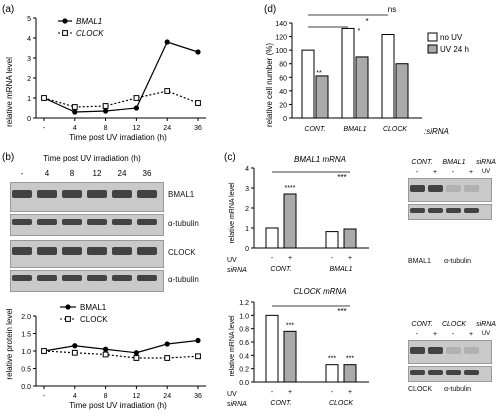 The width and height of the screenshot is (500, 419). What do you see at coordinates (421, 162) in the screenshot?
I see `c-blot-header: CONT.` at bounding box center [421, 162].